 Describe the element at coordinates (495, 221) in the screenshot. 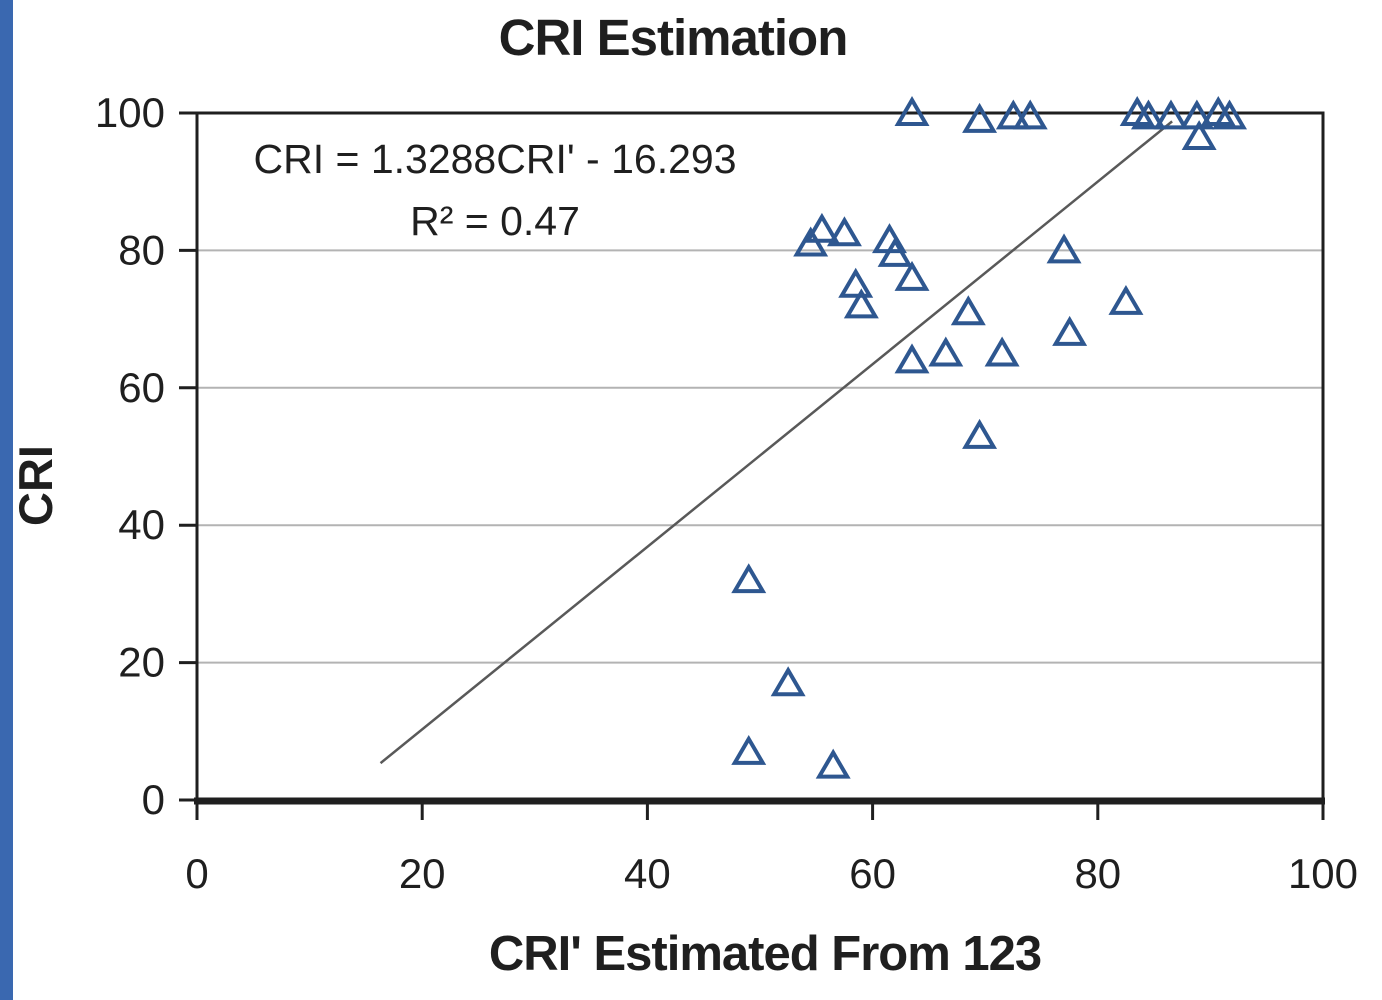

I see `r-squared-value: R² = 0.47` at that location.